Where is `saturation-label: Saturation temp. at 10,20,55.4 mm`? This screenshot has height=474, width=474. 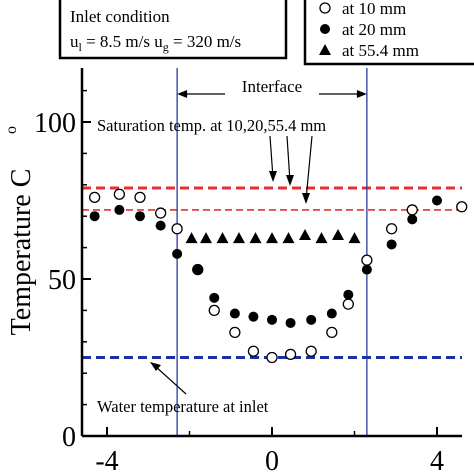
saturation-label: Saturation temp. at 10,20,55.4 mm is located at coordinates (211, 125).